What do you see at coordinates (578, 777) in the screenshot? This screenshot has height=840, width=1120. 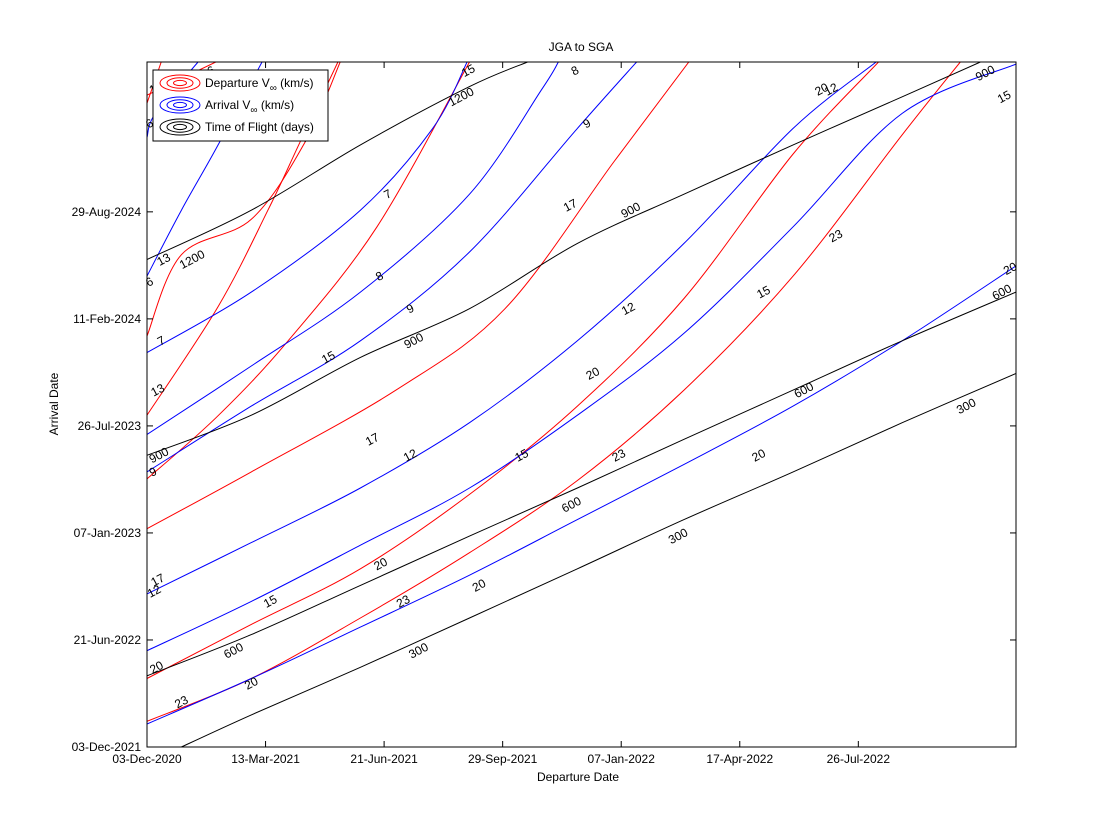 I see `x-axis-title: Departure Date` at bounding box center [578, 777].